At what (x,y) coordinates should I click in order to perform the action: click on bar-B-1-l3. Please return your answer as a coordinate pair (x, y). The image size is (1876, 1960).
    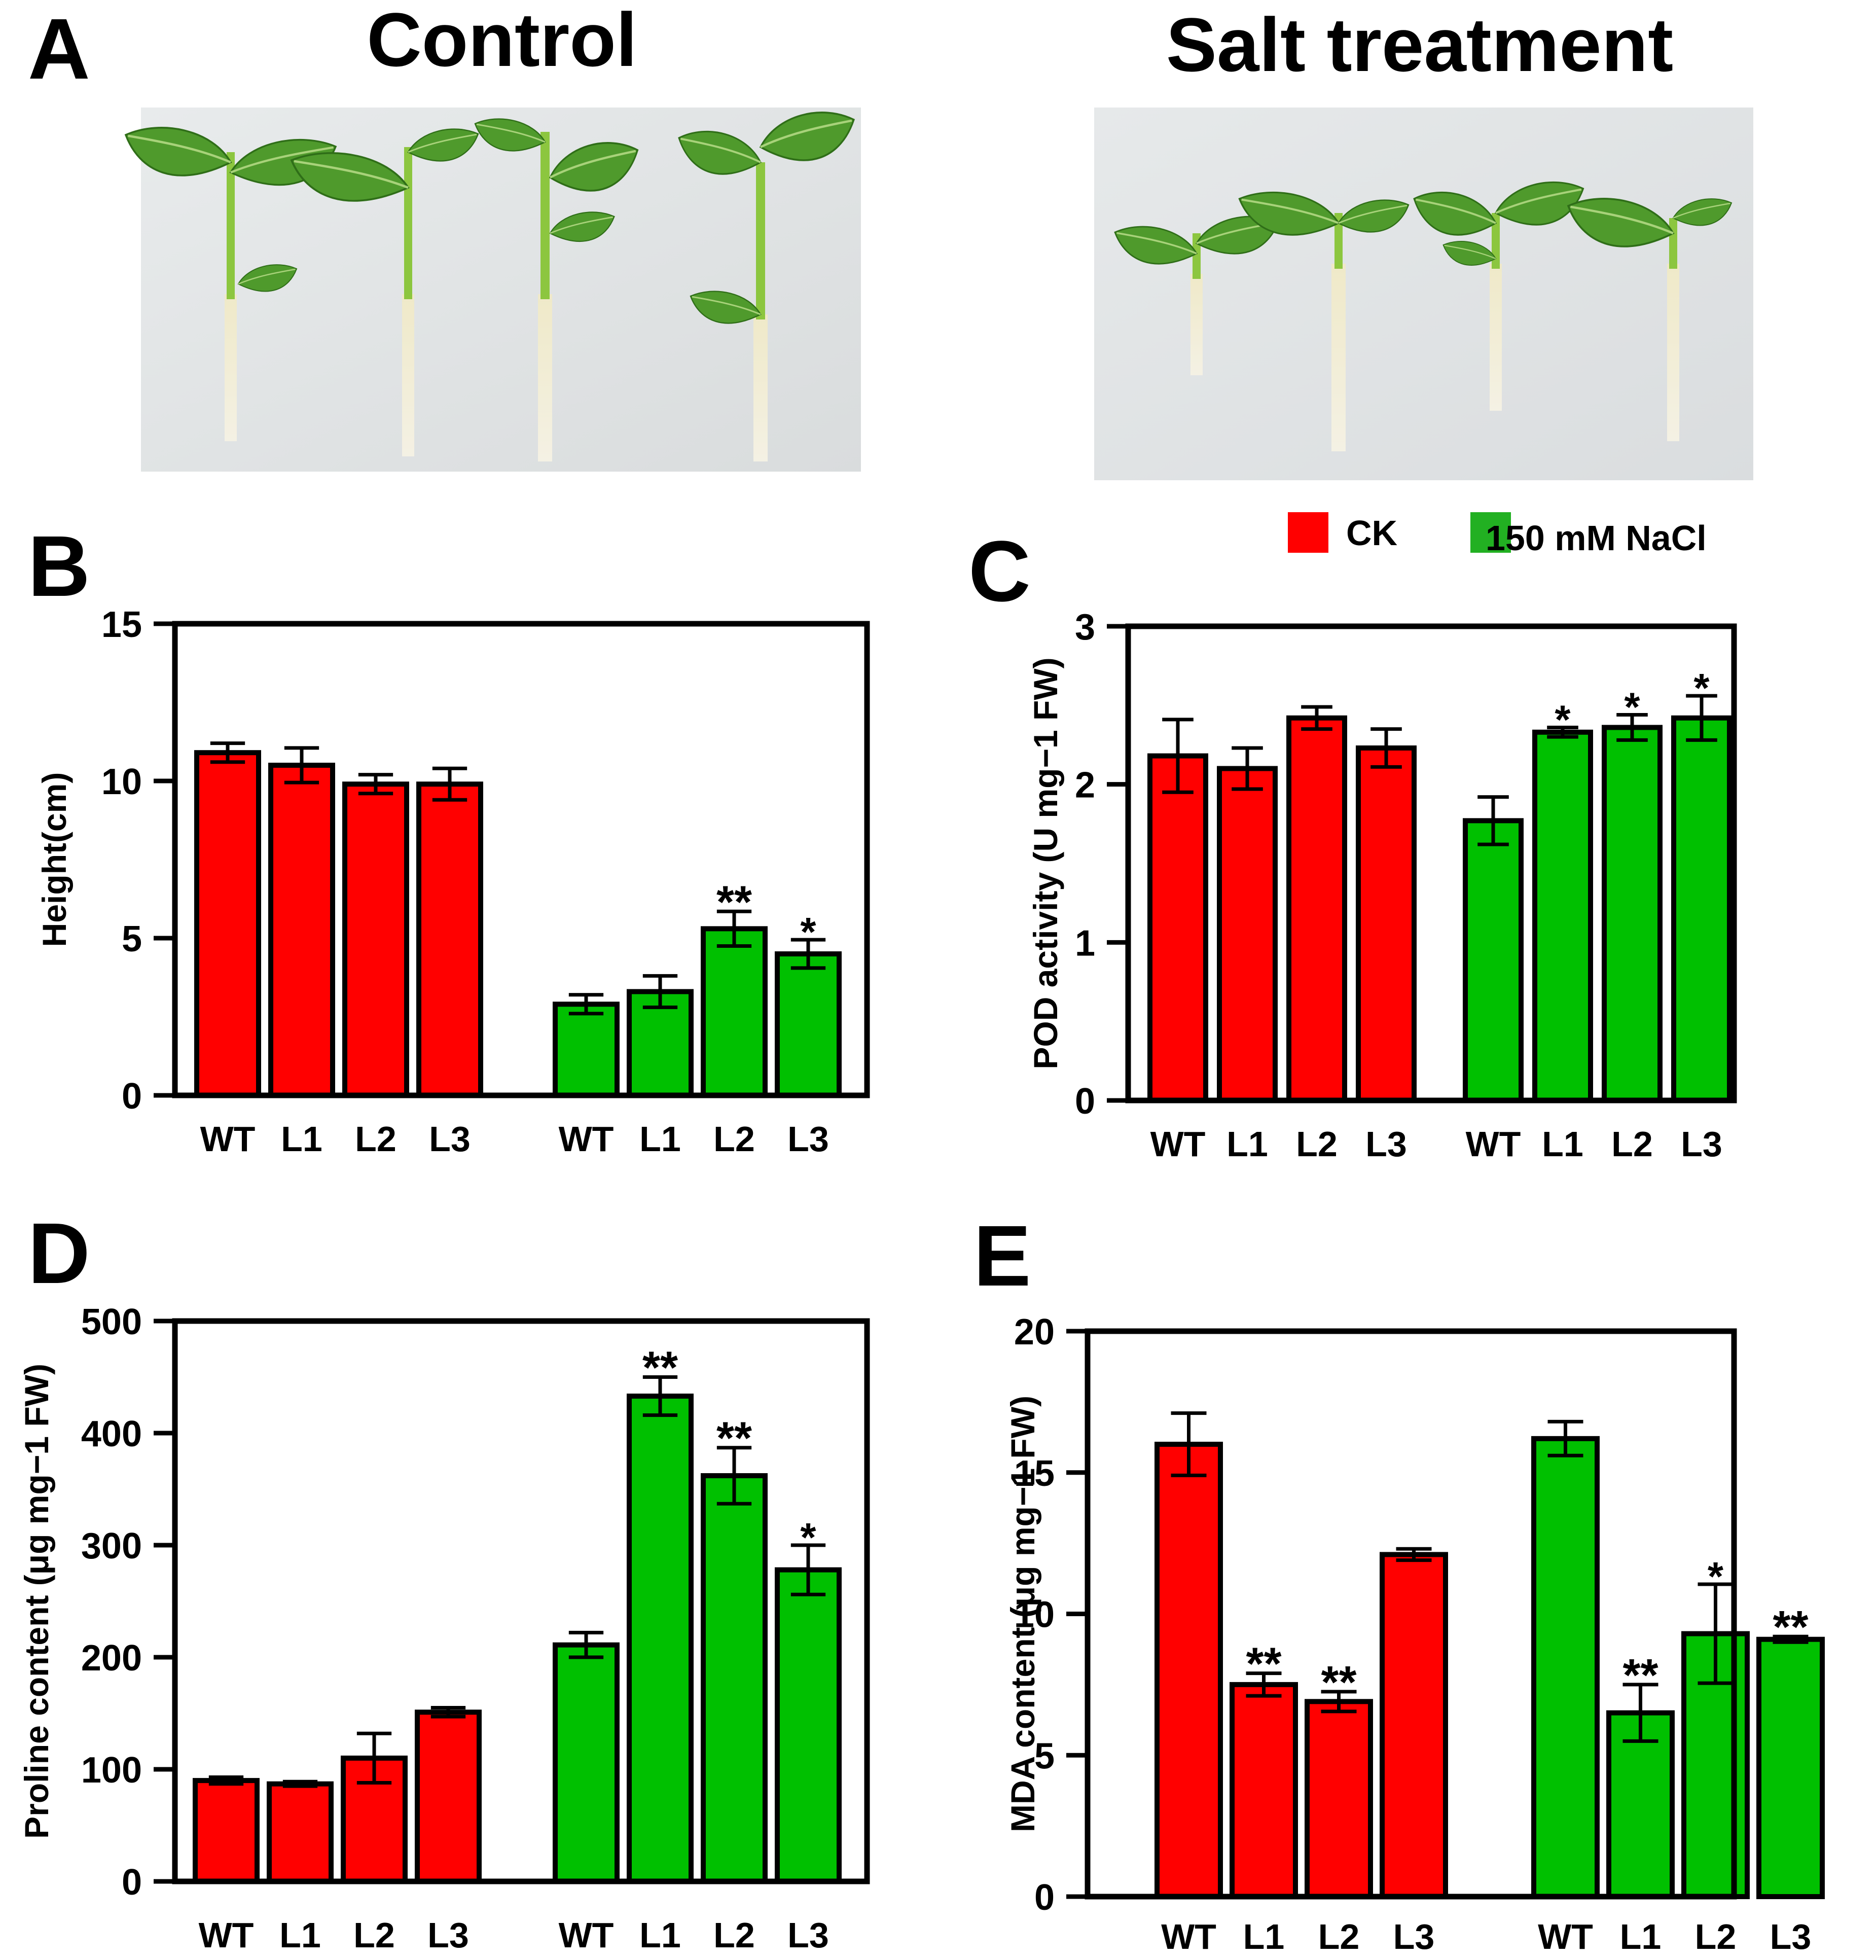
    Looking at the image, I should click on (808, 1024).